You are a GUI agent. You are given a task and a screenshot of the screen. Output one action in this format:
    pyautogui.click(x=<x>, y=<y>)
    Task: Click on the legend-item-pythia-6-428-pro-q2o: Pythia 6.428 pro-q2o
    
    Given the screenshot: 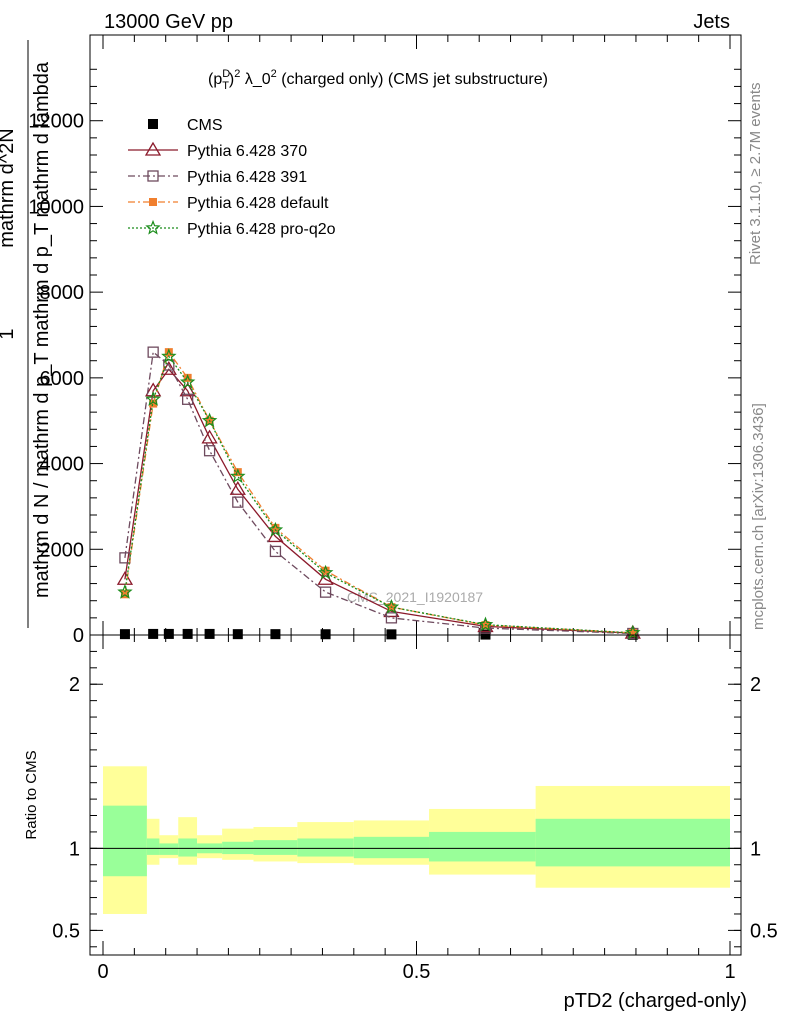 What is the action you would take?
    pyautogui.click(x=232, y=228)
    